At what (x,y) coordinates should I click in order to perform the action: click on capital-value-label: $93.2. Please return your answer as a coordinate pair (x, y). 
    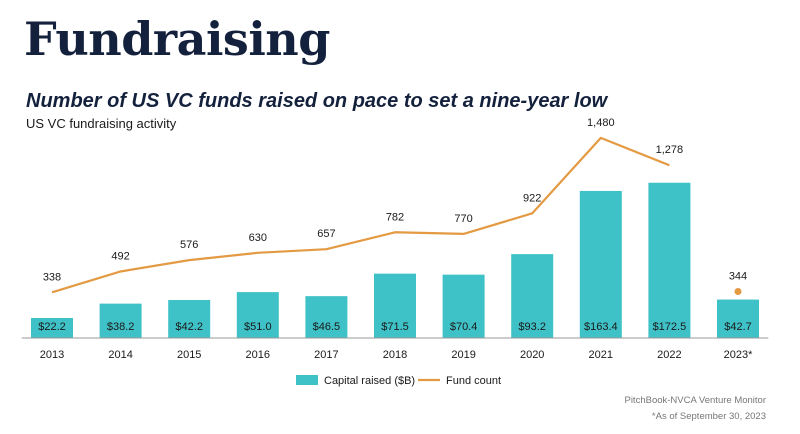
    Looking at the image, I should click on (532, 327).